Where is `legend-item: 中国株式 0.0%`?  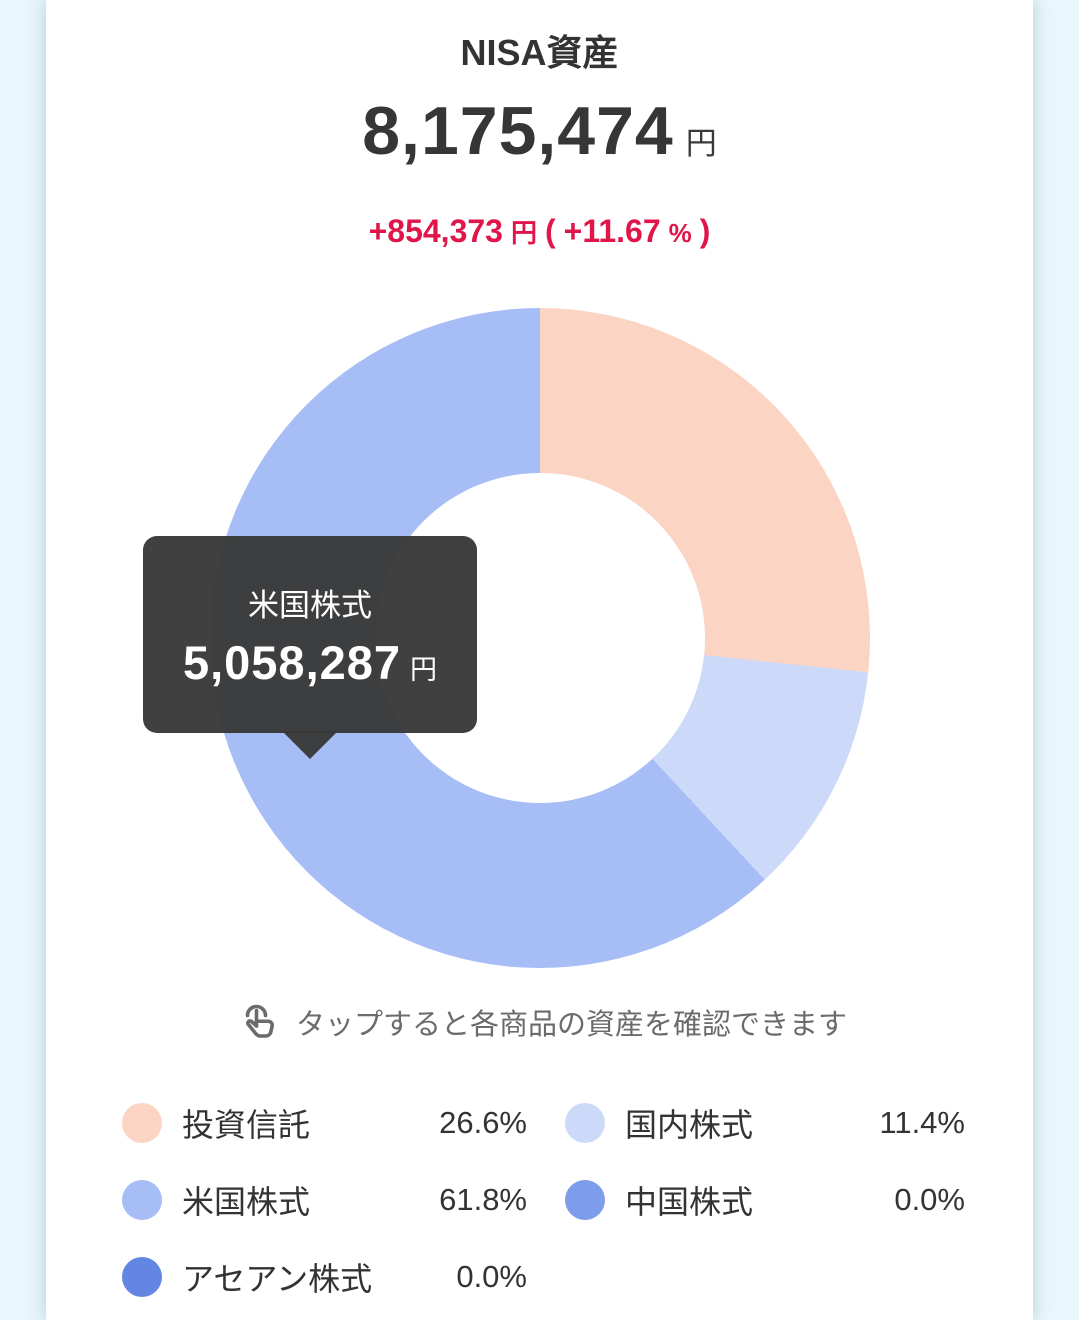 legend-item: 中国株式 0.0% is located at coordinates (765, 1200).